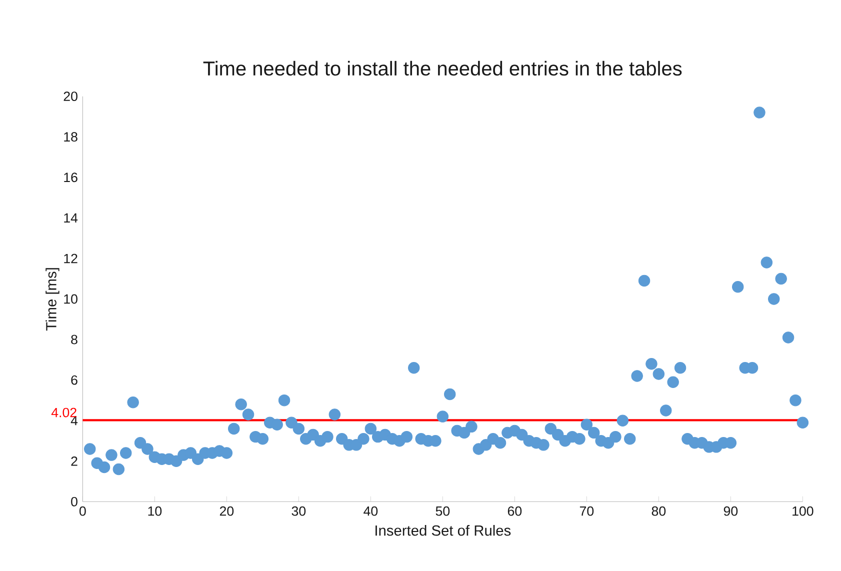 This screenshot has width=841, height=571. What do you see at coordinates (71, 177) in the screenshot?
I see `y-tick-label: 16` at bounding box center [71, 177].